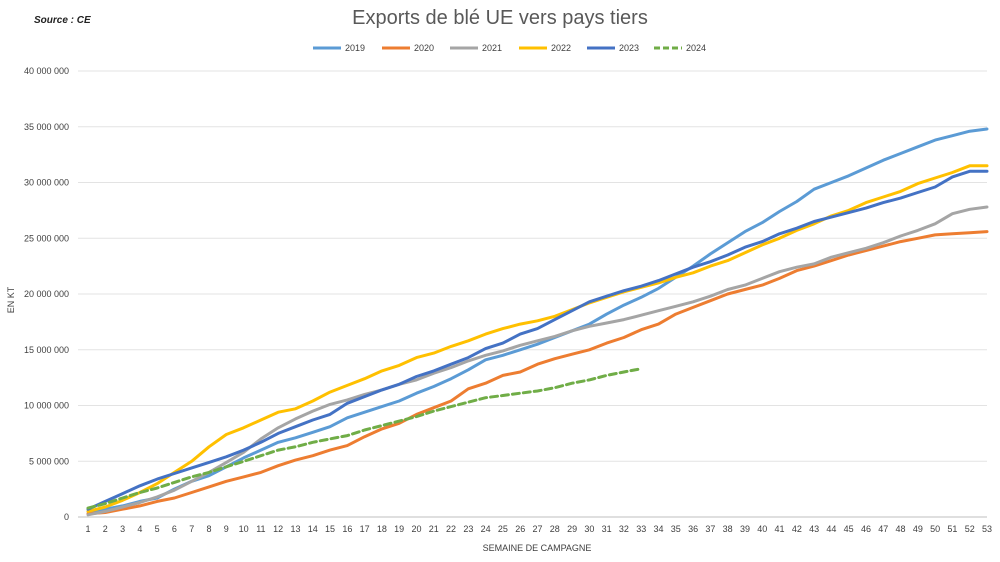  Describe the element at coordinates (46, 71) in the screenshot. I see `y-tick-label: 40 000 000` at that location.